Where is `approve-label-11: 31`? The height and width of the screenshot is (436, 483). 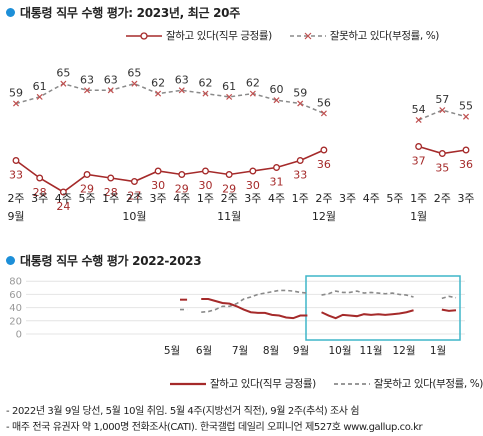 approve-label-11: 31 is located at coordinates (277, 182).